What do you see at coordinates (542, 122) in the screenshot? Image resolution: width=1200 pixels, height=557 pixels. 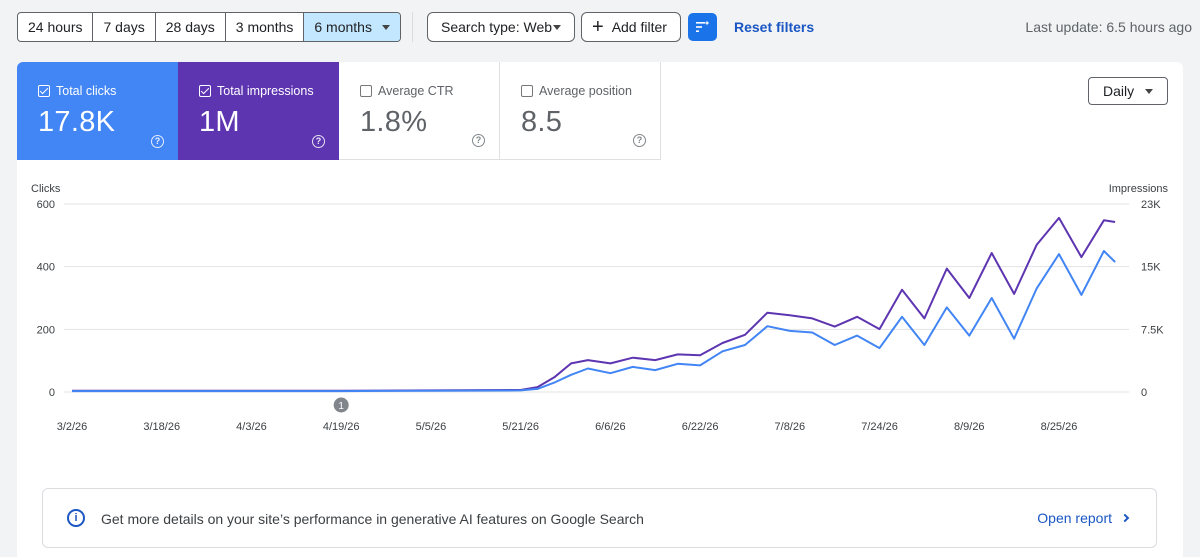 I see `metric-value: 8.5` at bounding box center [542, 122].